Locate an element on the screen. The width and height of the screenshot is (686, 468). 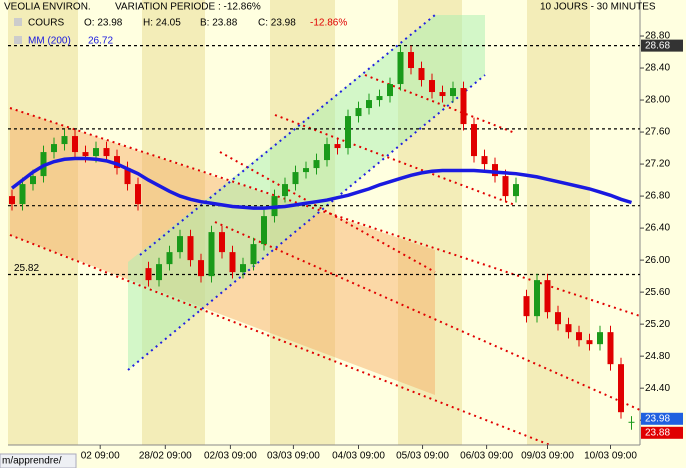
period: 10 JOURS - 30 MINUTES is located at coordinates (598, 7).